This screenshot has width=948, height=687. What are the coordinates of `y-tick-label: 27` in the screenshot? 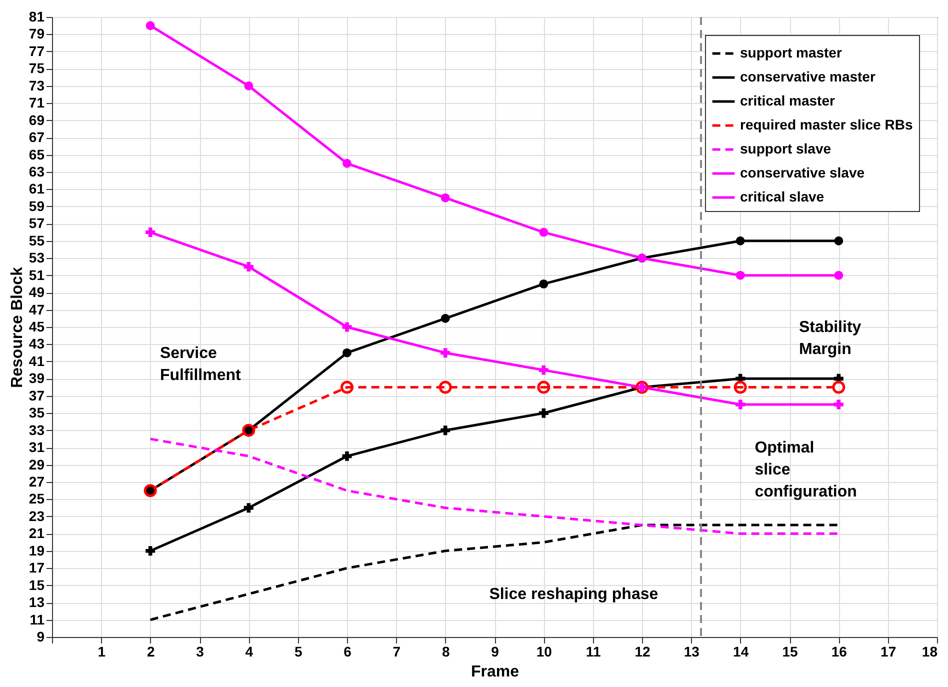 It's located at (36, 482).